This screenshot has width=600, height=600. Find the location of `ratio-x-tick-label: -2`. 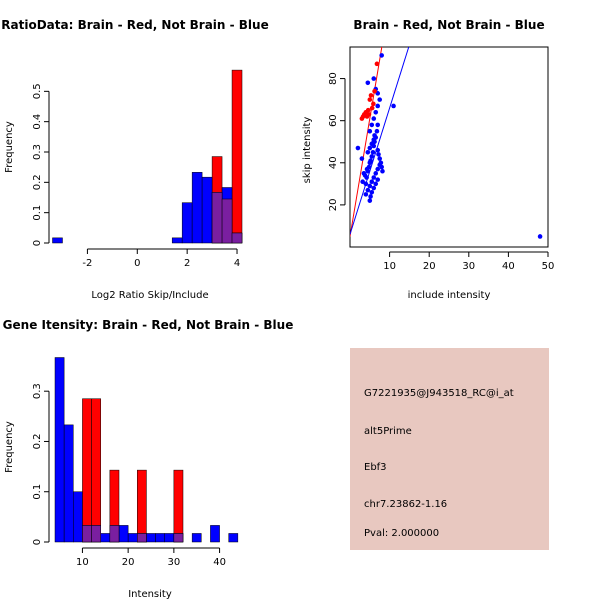

ratio-x-tick-label: -2 is located at coordinates (87, 263).